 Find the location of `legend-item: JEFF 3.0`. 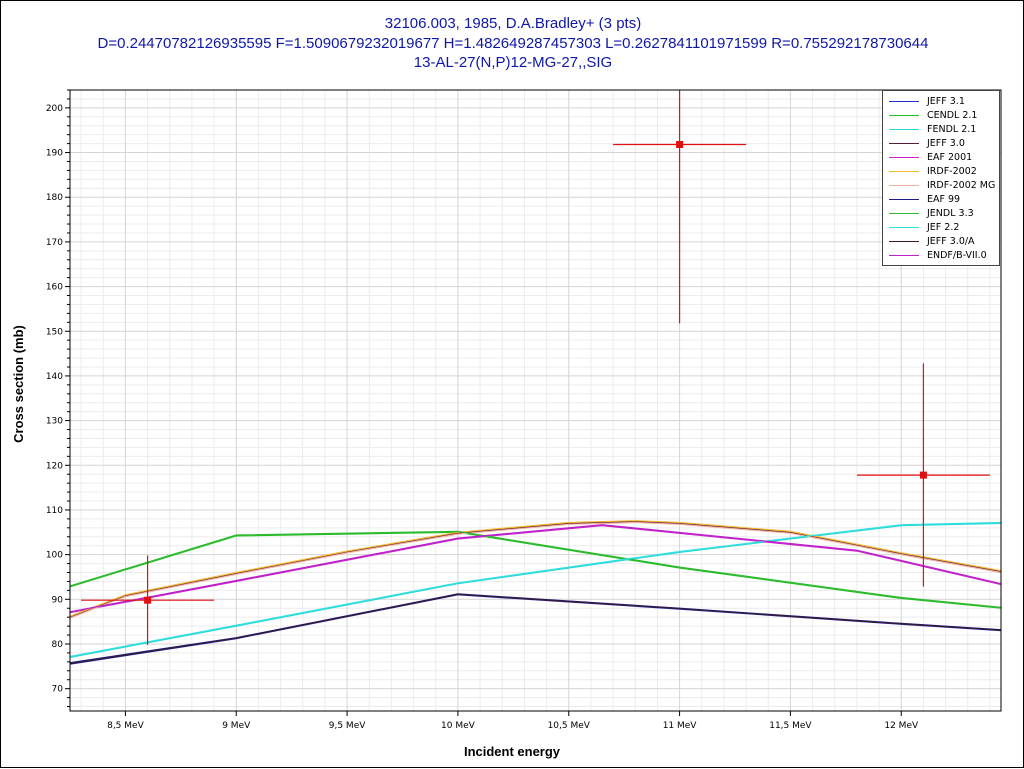

legend-item: JEFF 3.0 is located at coordinates (941, 144).